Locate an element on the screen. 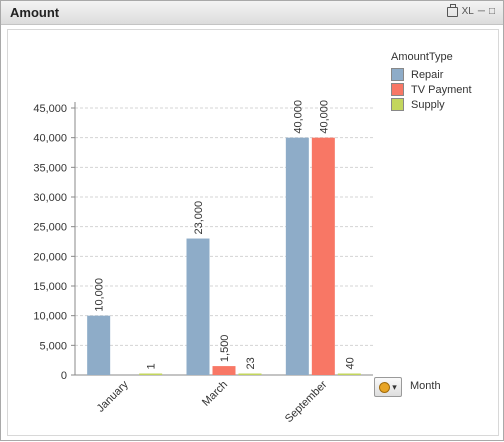 This screenshot has width=504, height=442. x-tick-label: September is located at coordinates (306, 401).